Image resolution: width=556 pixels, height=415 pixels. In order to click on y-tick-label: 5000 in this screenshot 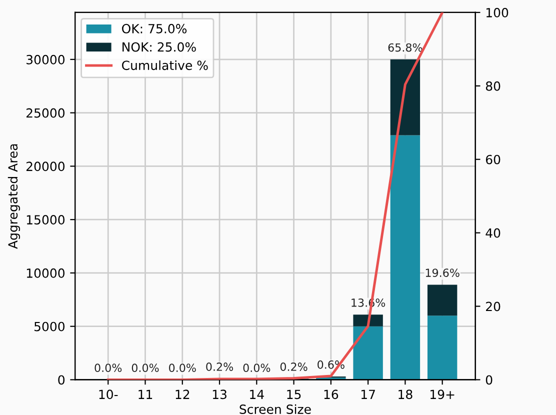, I will do `click(49, 327)`.